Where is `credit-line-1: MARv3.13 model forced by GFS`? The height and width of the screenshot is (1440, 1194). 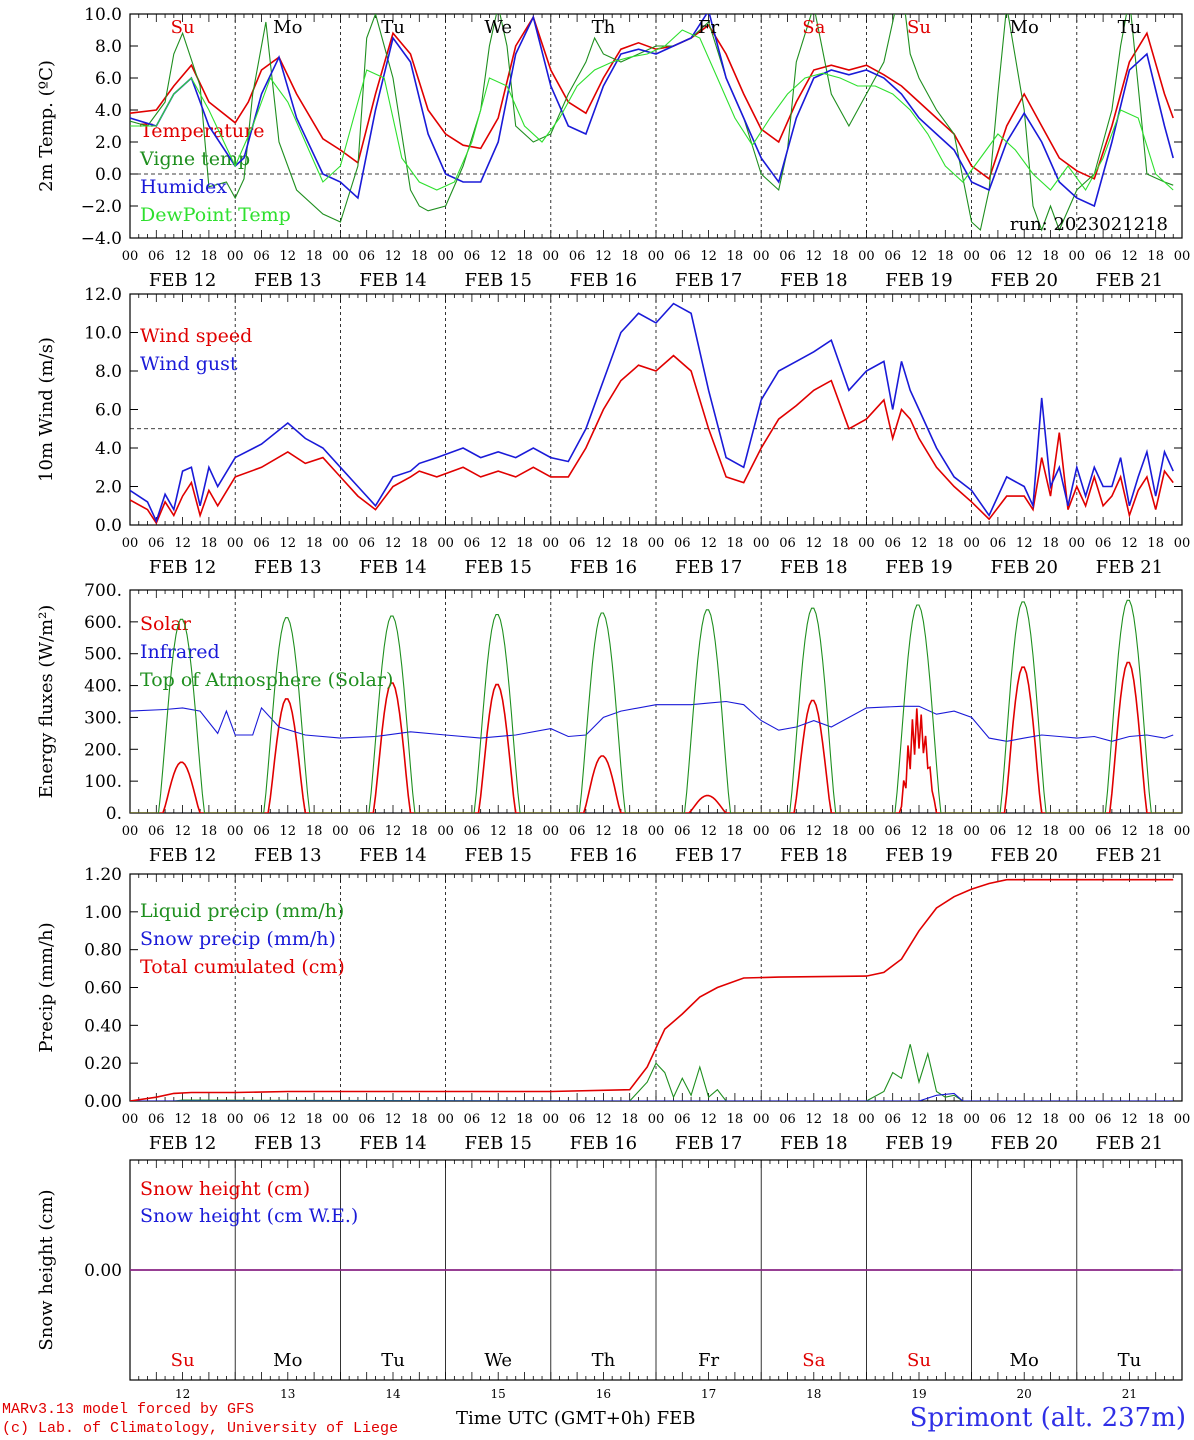
credit-line-1: MARv3.13 model forced by GFS is located at coordinates (128, 1409).